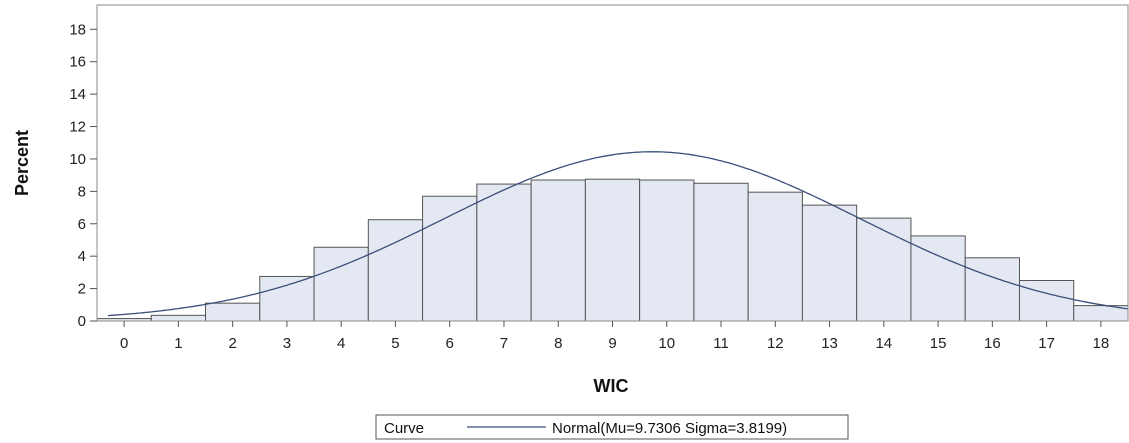 The image size is (1129, 443). What do you see at coordinates (22, 163) in the screenshot?
I see `y-axis-title: Percent` at bounding box center [22, 163].